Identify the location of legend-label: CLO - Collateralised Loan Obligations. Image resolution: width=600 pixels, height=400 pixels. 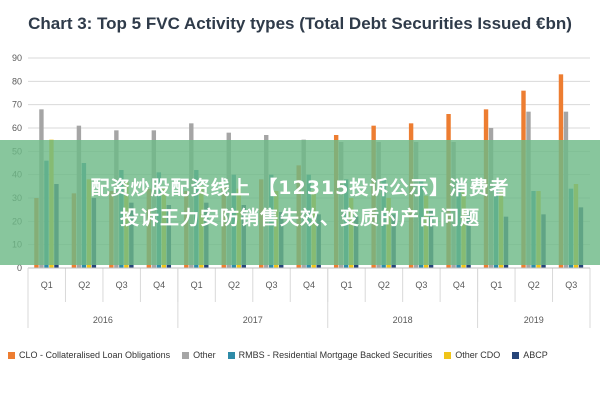
(95, 355).